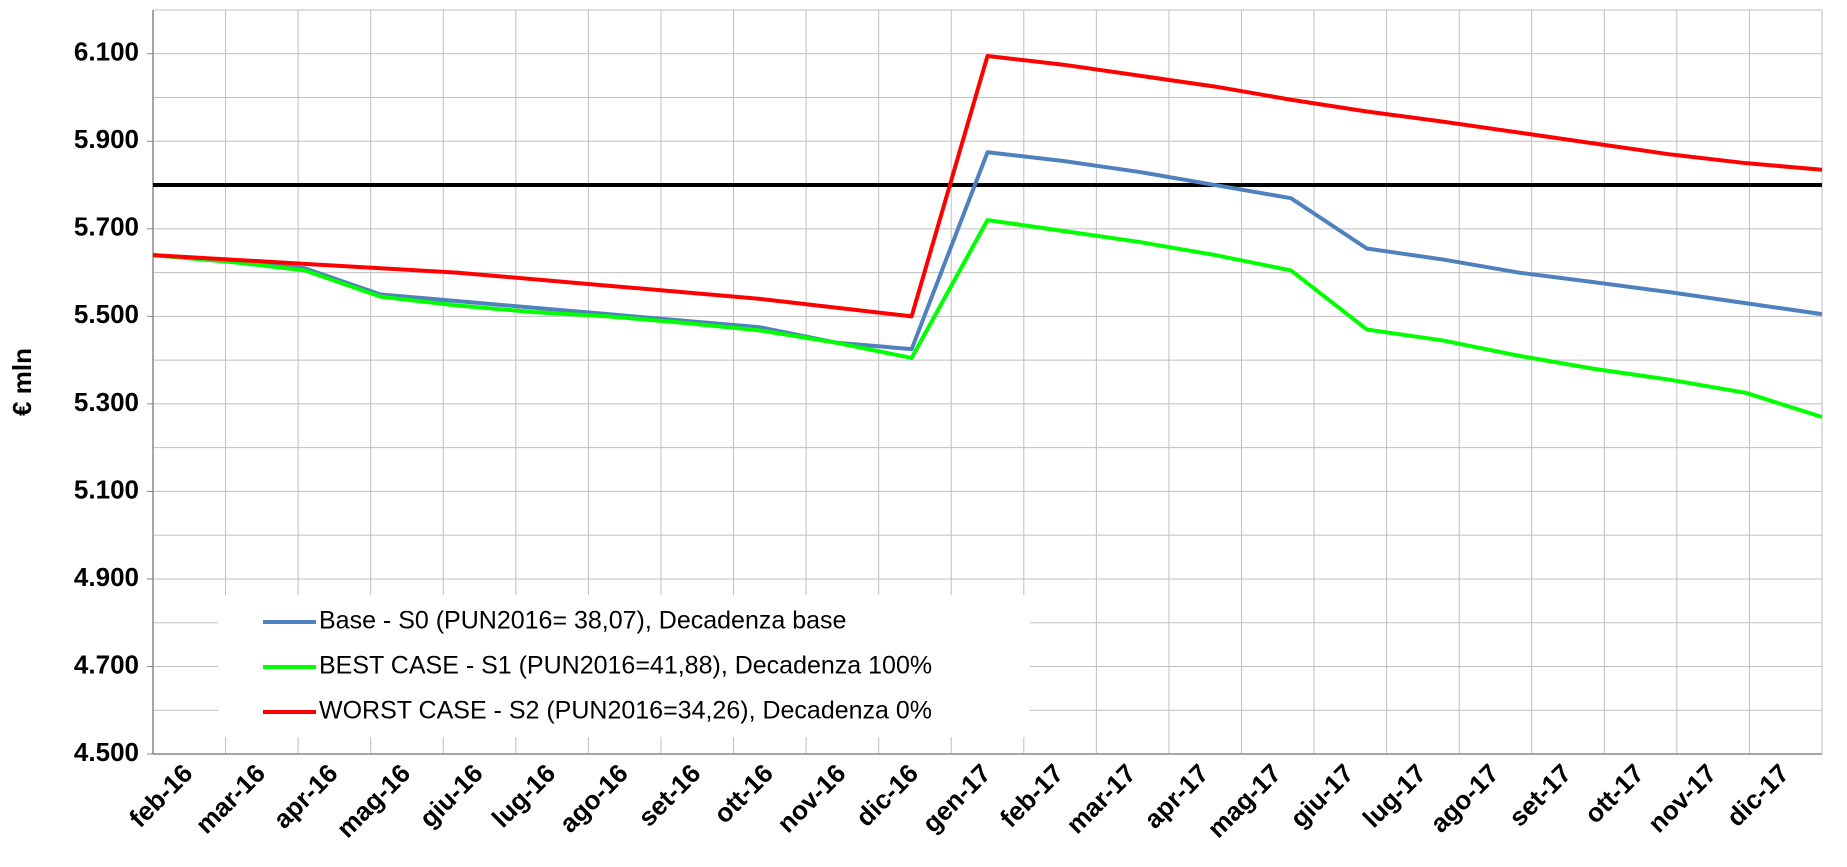 The height and width of the screenshot is (867, 1847). What do you see at coordinates (450, 795) in the screenshot?
I see `x-tick-label: giu-16` at bounding box center [450, 795].